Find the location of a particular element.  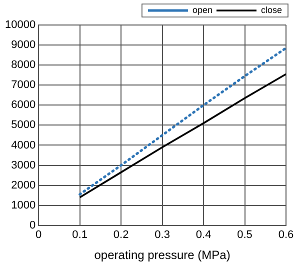

y-tick-label: 5000 is located at coordinates (23, 125).